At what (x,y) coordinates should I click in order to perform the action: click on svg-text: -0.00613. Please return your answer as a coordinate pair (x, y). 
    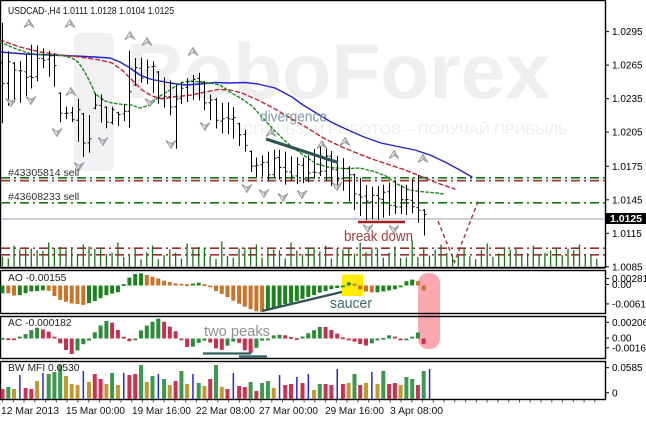
    Looking at the image, I should click on (629, 304).